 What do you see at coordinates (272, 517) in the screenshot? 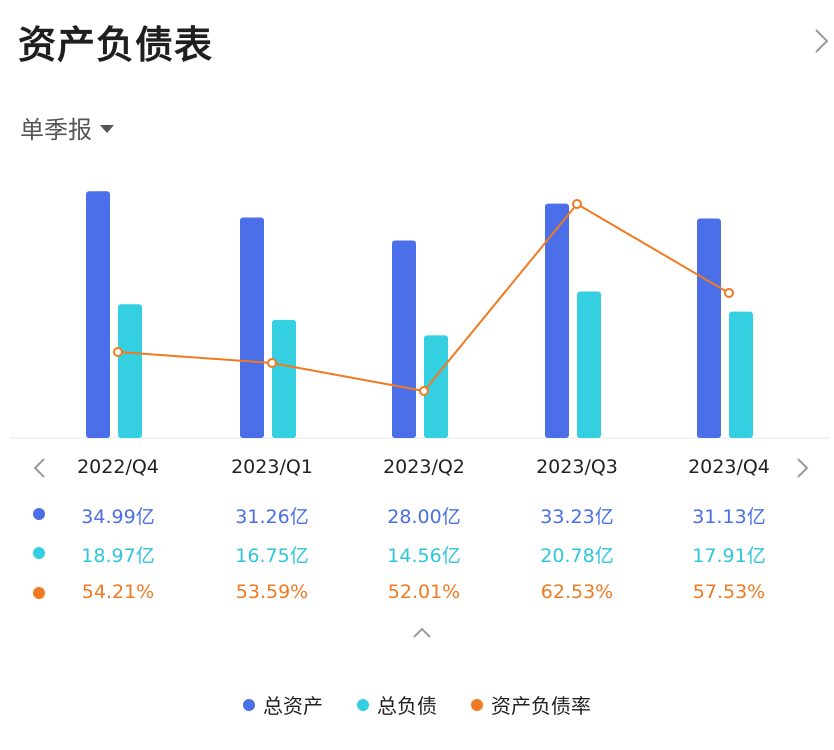
I see `total-assets-value: 31.26亿` at bounding box center [272, 517].